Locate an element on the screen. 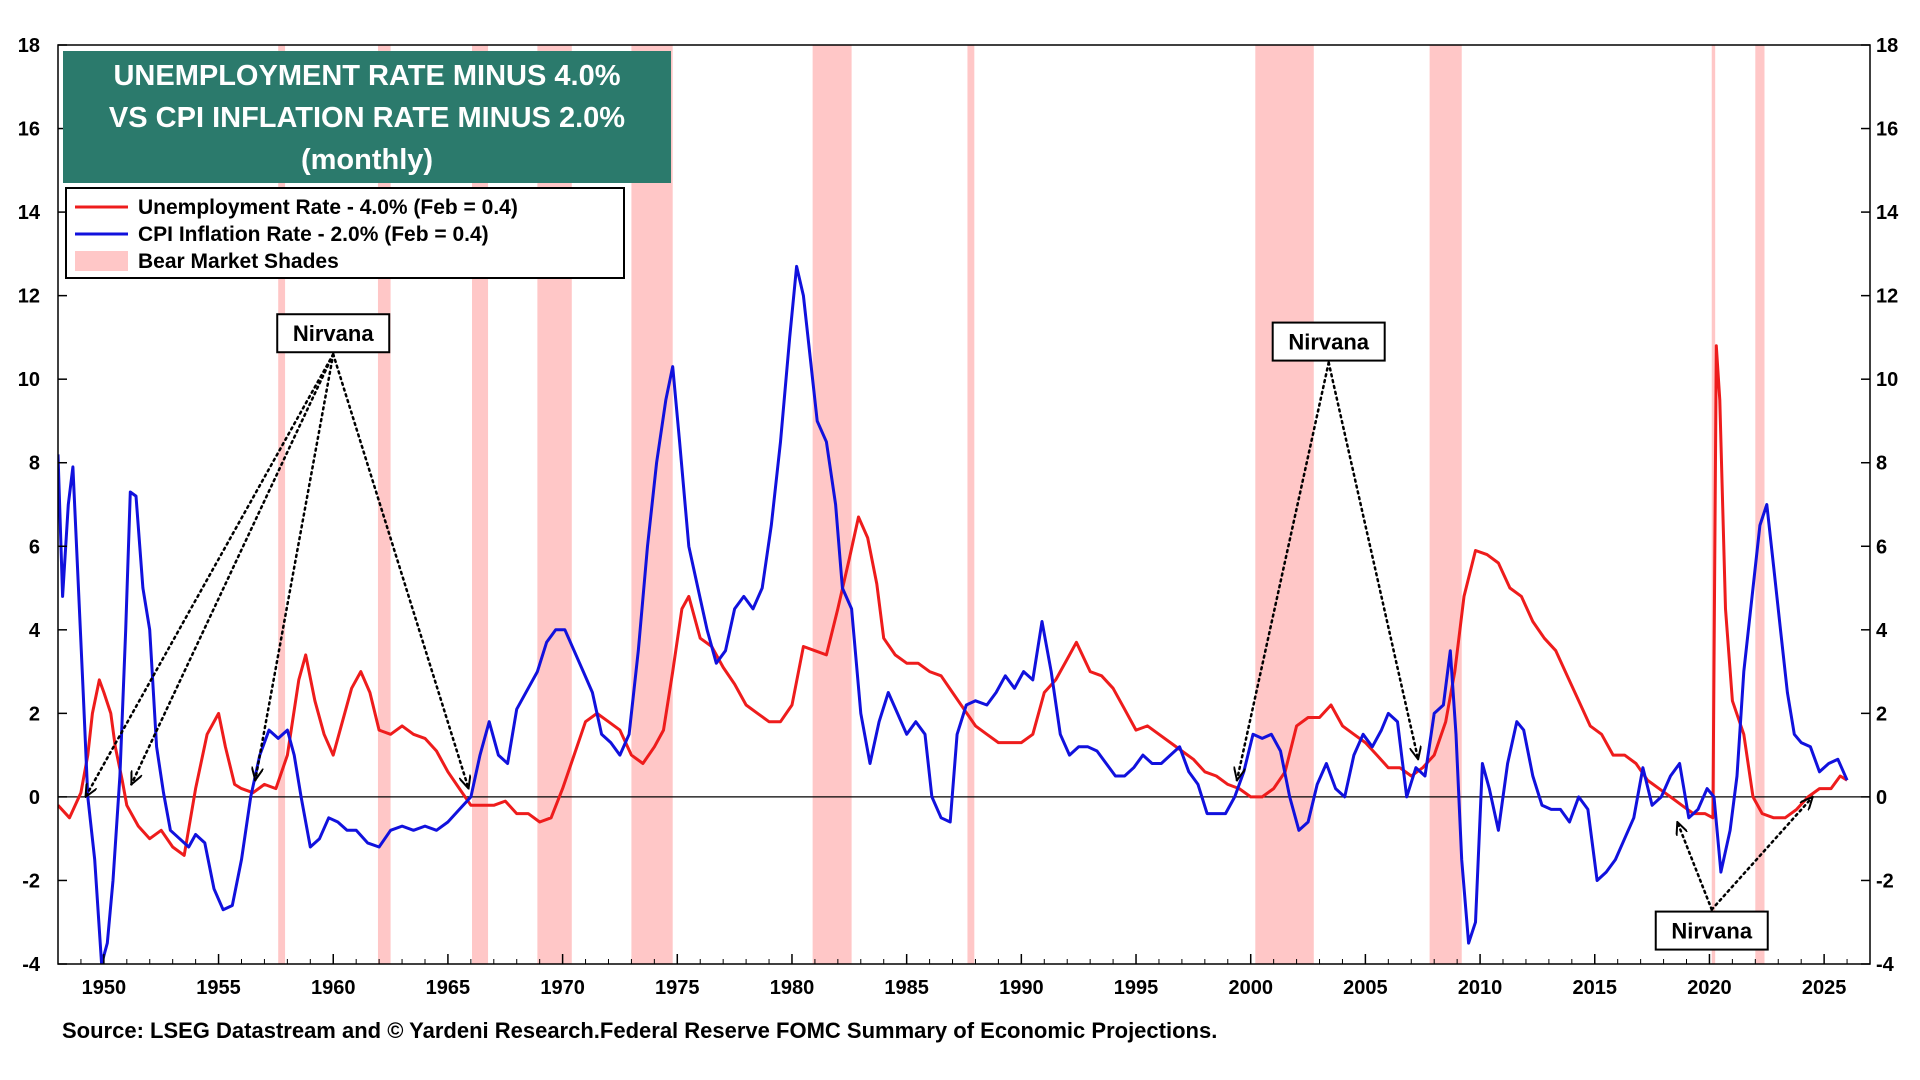 The height and width of the screenshot is (1080, 1920). title-box is located at coordinates (367, 117).